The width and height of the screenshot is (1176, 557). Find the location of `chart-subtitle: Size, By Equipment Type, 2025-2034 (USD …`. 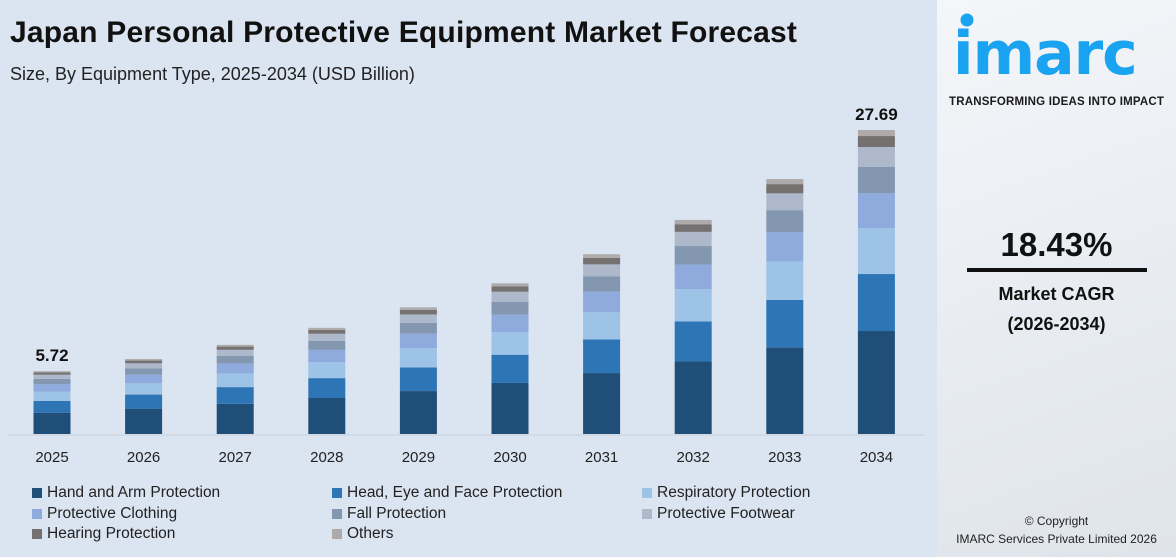

chart-subtitle: Size, By Equipment Type, 2025-2034 (USD … is located at coordinates (212, 74).